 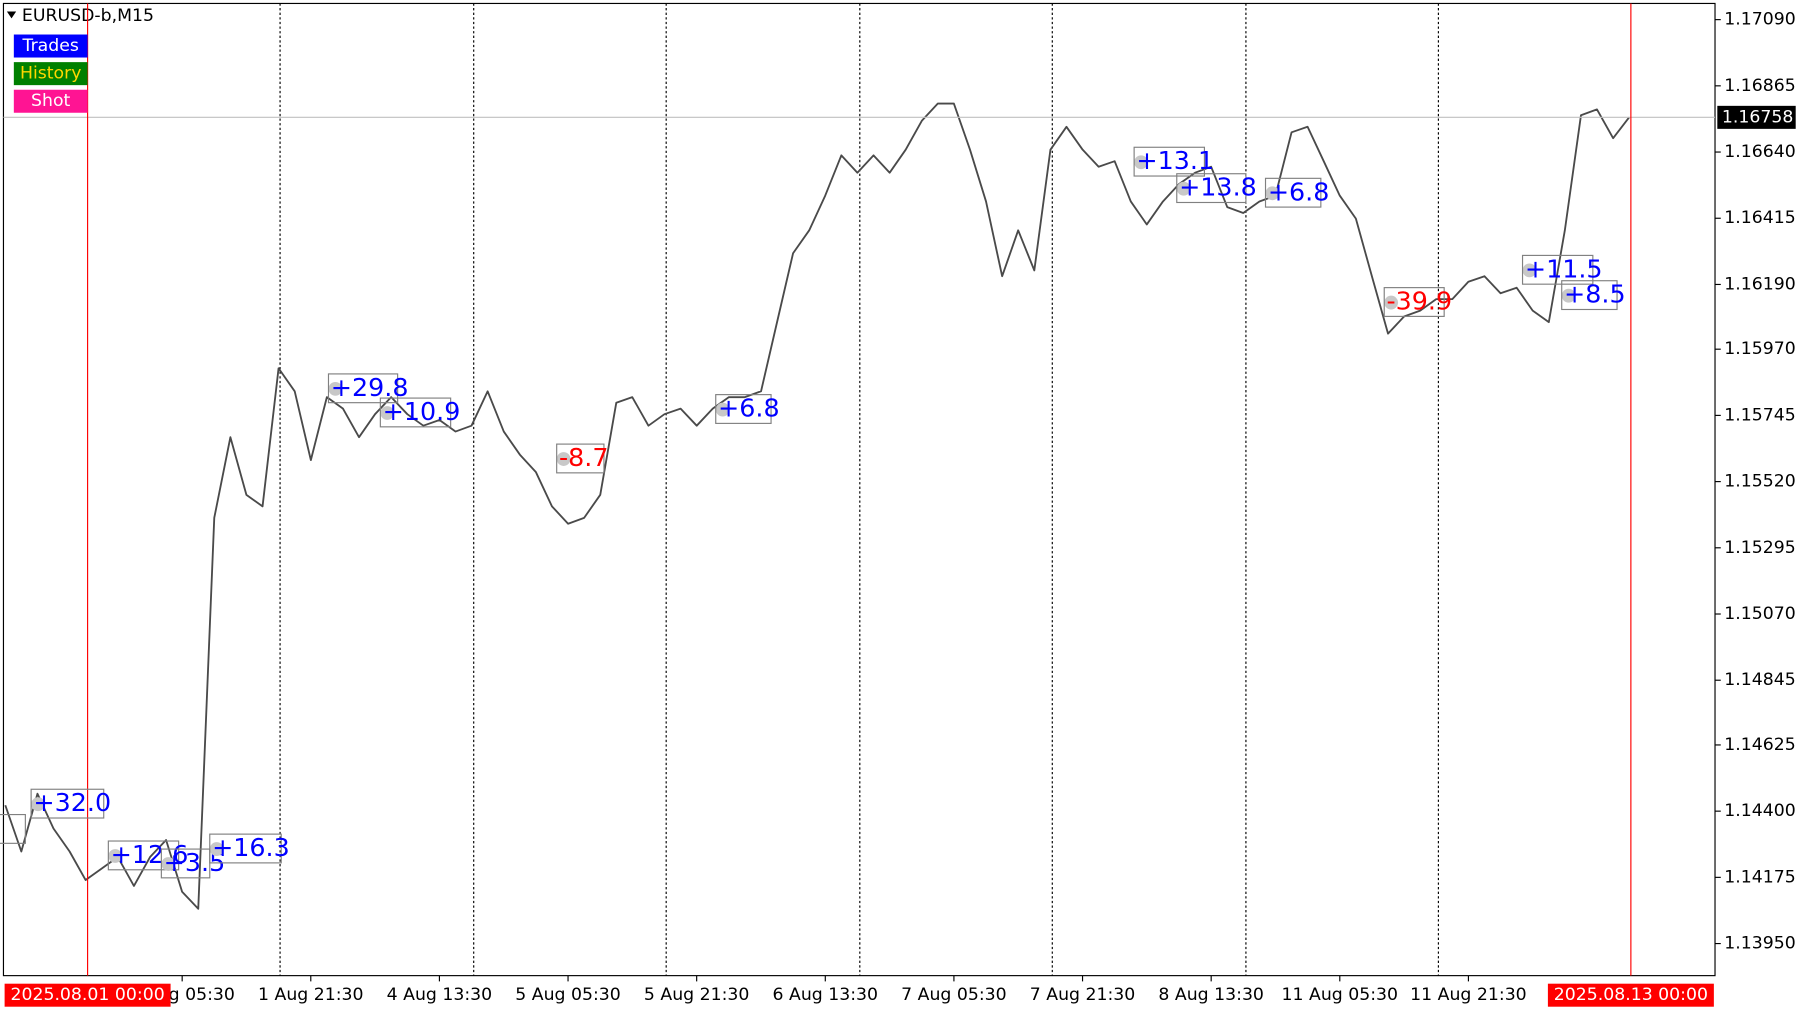 What do you see at coordinates (1759, 152) in the screenshot?
I see `y-tick-label: 1.16640` at bounding box center [1759, 152].